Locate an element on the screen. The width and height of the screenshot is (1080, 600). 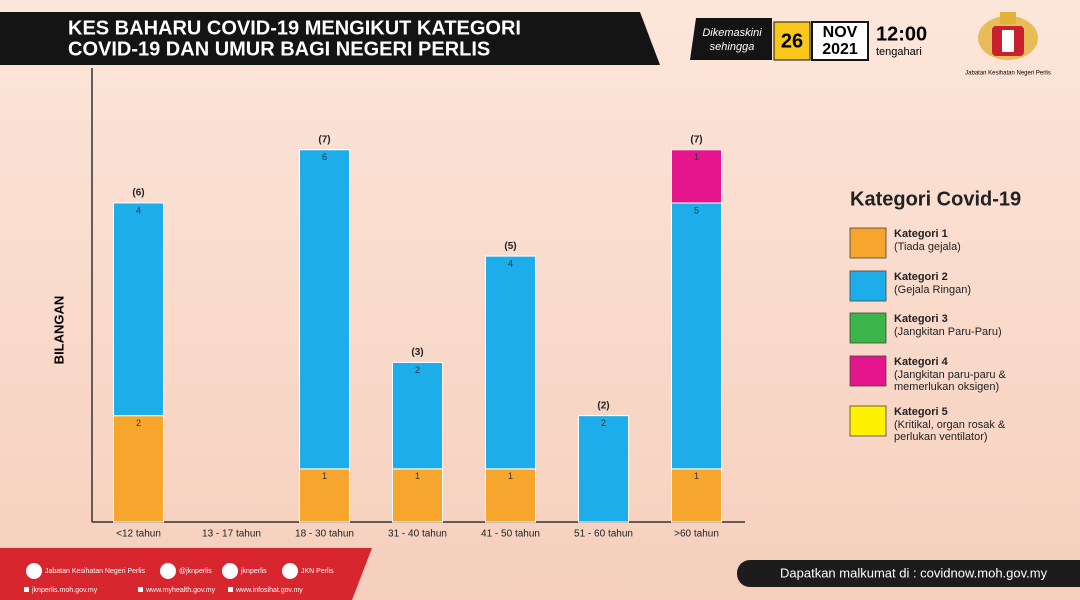
legend-title: Kategori Covid-19 is located at coordinates (935, 199).